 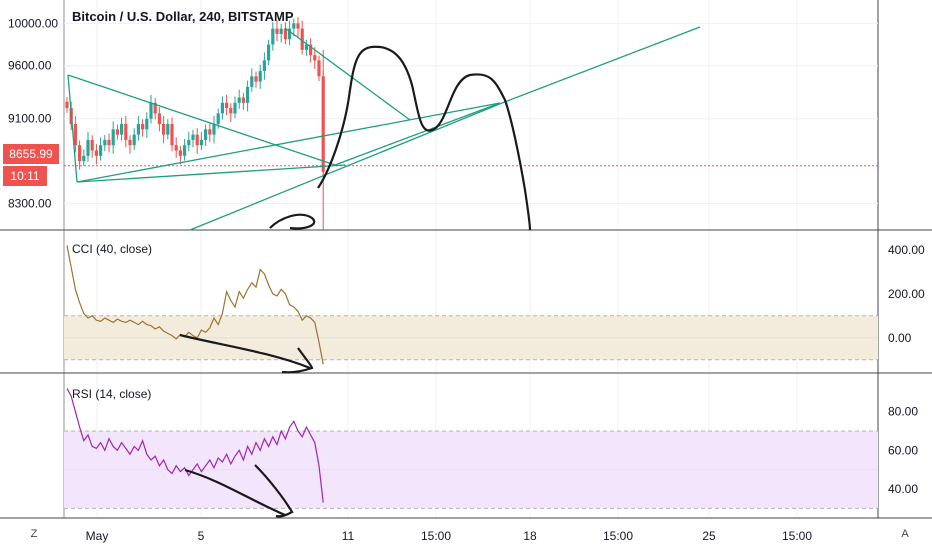 I want to click on zoom-button: Z, so click(x=34, y=534).